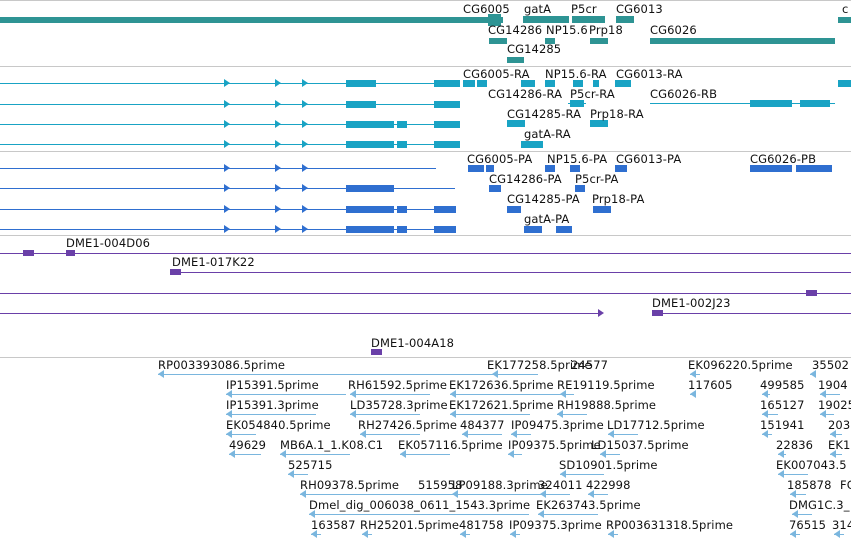 Image resolution: width=851 pixels, height=542 pixels. I want to click on feature-label: EK054840.5prime, so click(278, 425).